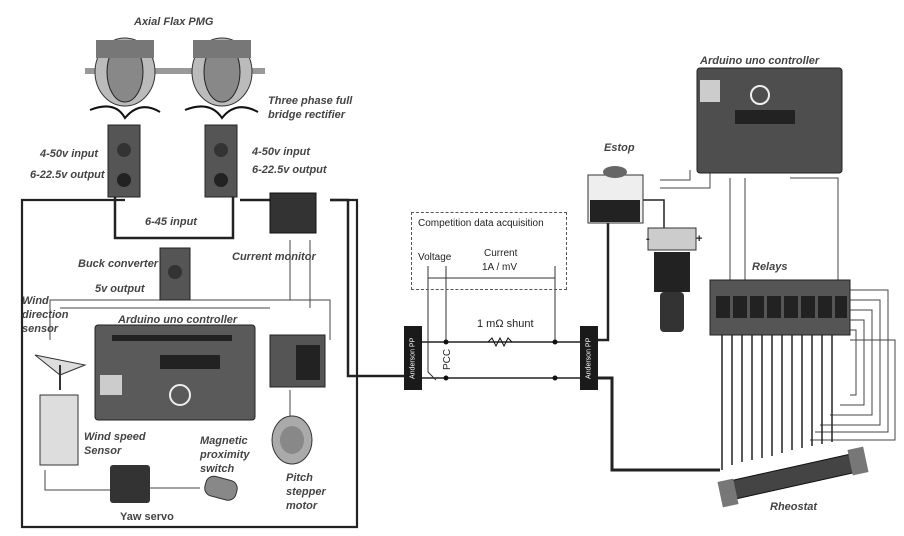 The height and width of the screenshot is (536, 904). What do you see at coordinates (432, 323) in the screenshot?
I see `voltage-probe` at bounding box center [432, 323].